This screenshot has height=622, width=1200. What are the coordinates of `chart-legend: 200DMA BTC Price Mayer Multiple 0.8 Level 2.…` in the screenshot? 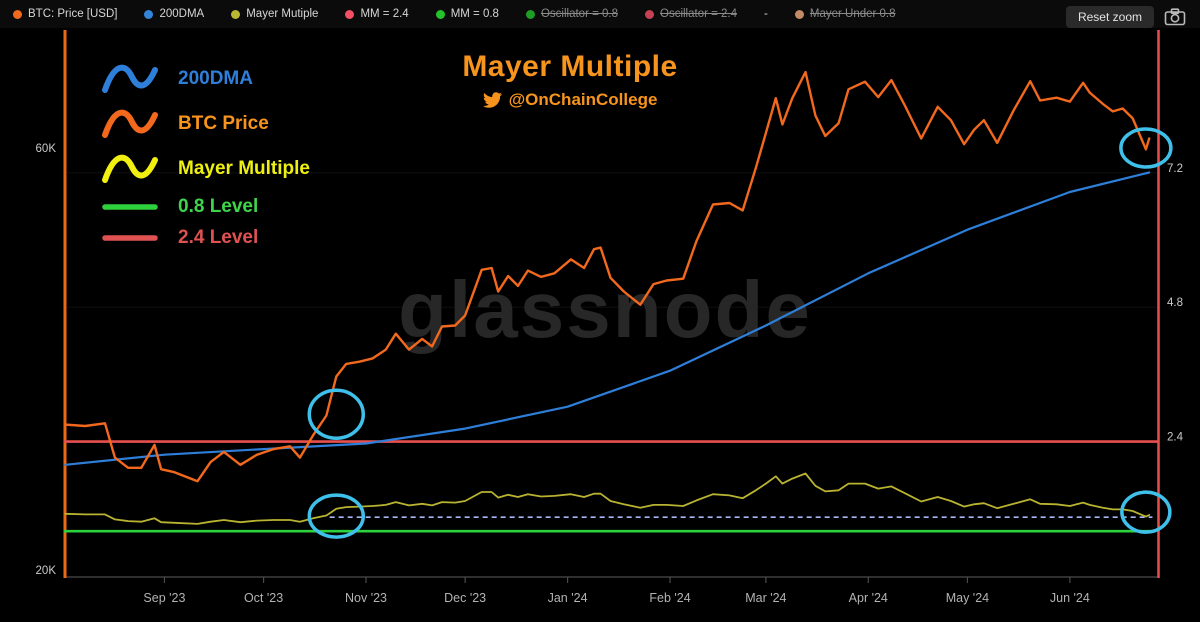 It's located at (204, 154).